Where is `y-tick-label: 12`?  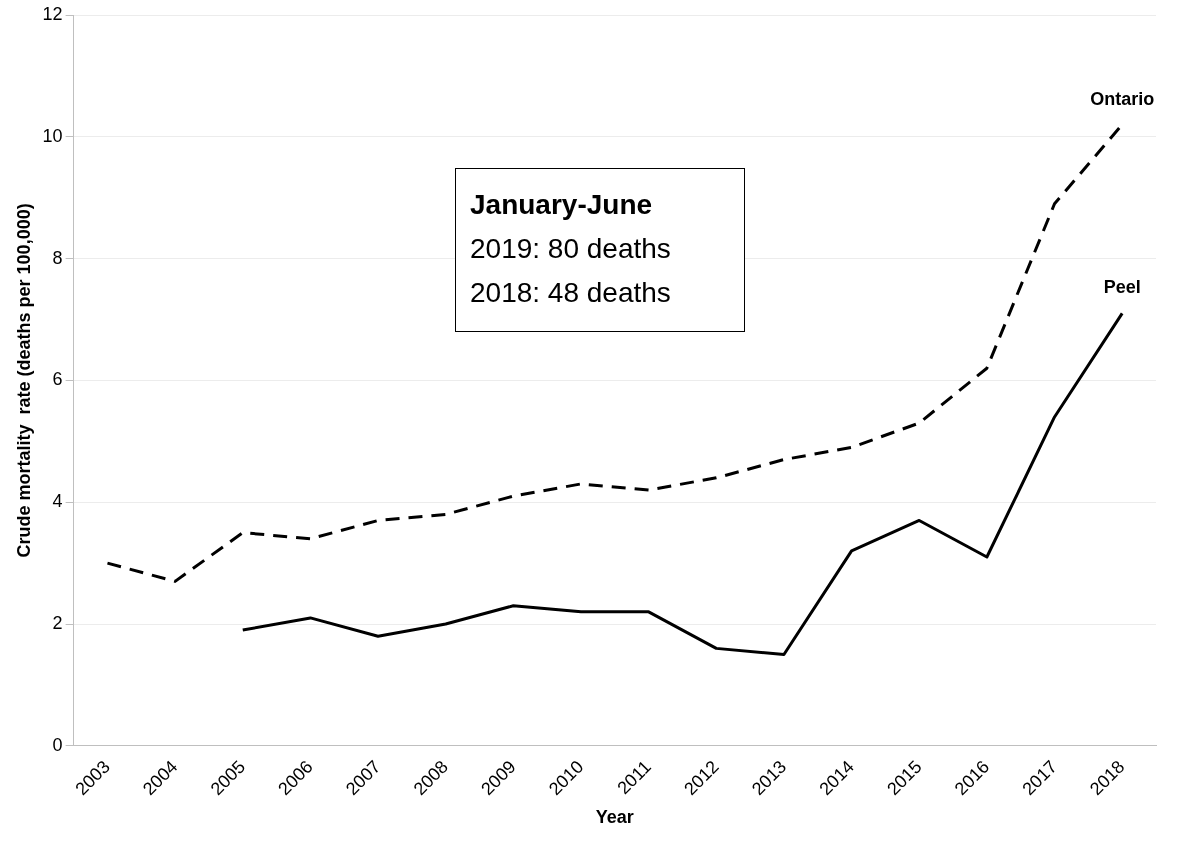
y-tick-label: 12 is located at coordinates (52, 13).